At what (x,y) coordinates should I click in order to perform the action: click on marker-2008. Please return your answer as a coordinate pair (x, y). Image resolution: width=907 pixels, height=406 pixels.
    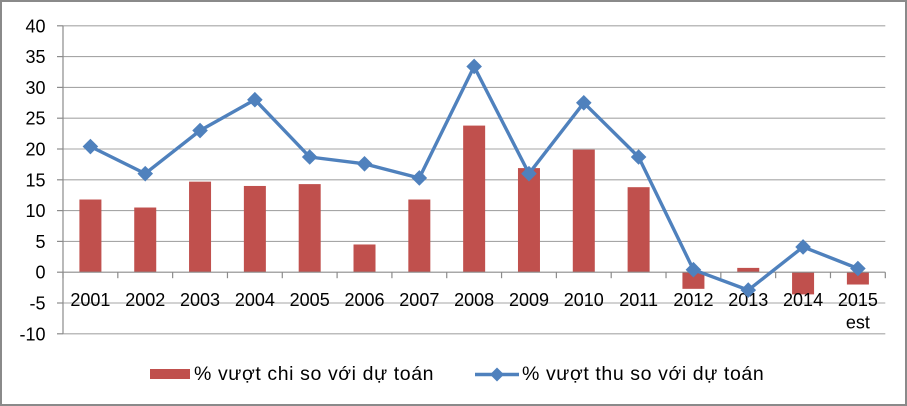
    Looking at the image, I should click on (474, 66).